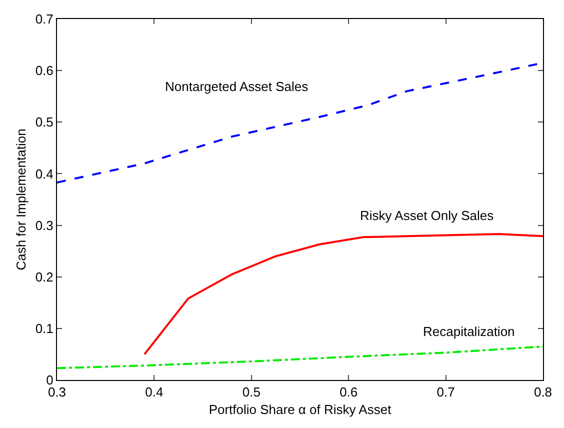 This screenshot has height=428, width=564. I want to click on x-tick-label: 0.5, so click(251, 392).